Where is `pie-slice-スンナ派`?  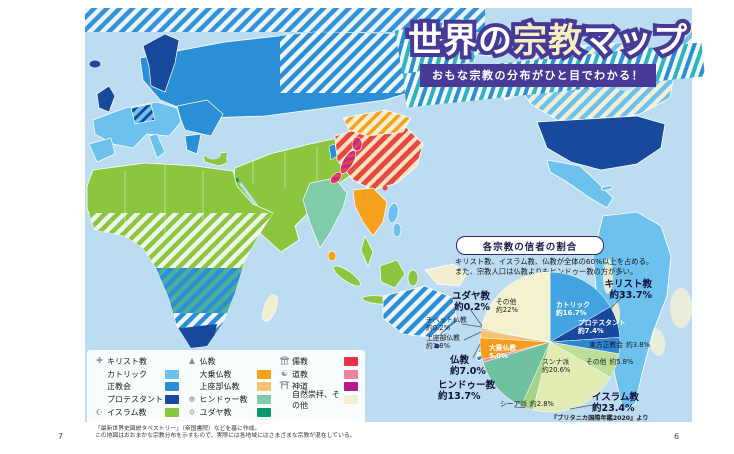
pie-slice-スンナ派 is located at coordinates (571, 377).